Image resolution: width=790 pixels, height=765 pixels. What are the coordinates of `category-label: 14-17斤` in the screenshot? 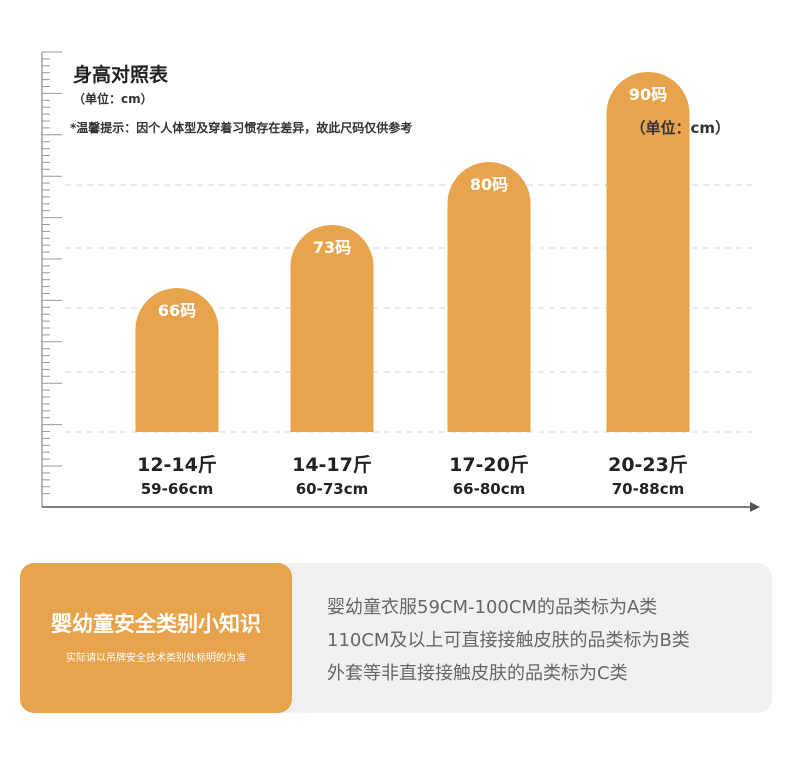 It's located at (332, 465).